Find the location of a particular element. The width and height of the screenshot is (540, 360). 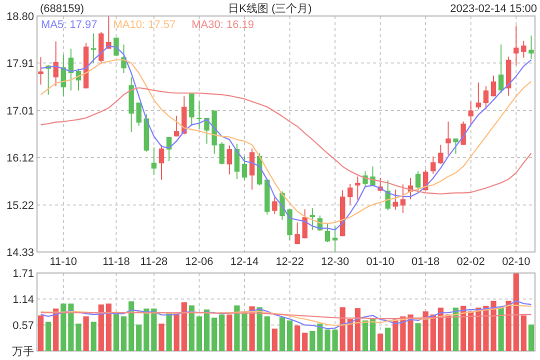

x-tick-label: 12-14 is located at coordinates (244, 262).